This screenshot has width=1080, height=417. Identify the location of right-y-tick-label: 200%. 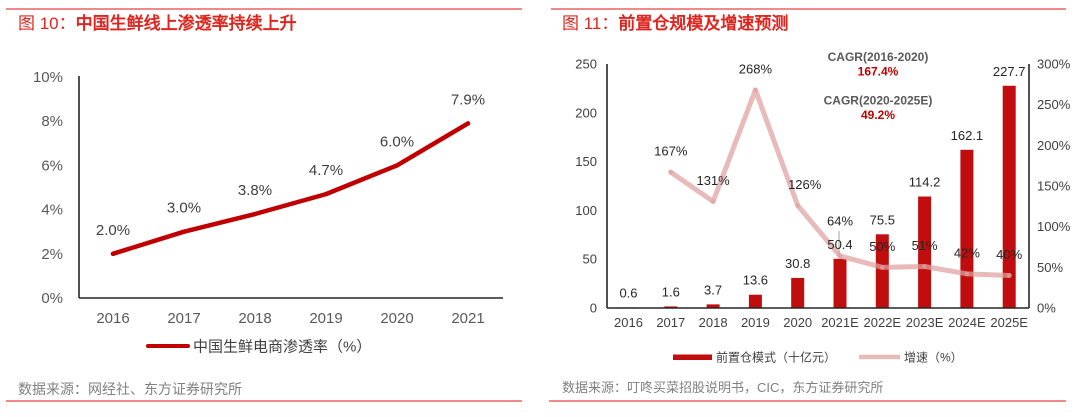
(1054, 145).